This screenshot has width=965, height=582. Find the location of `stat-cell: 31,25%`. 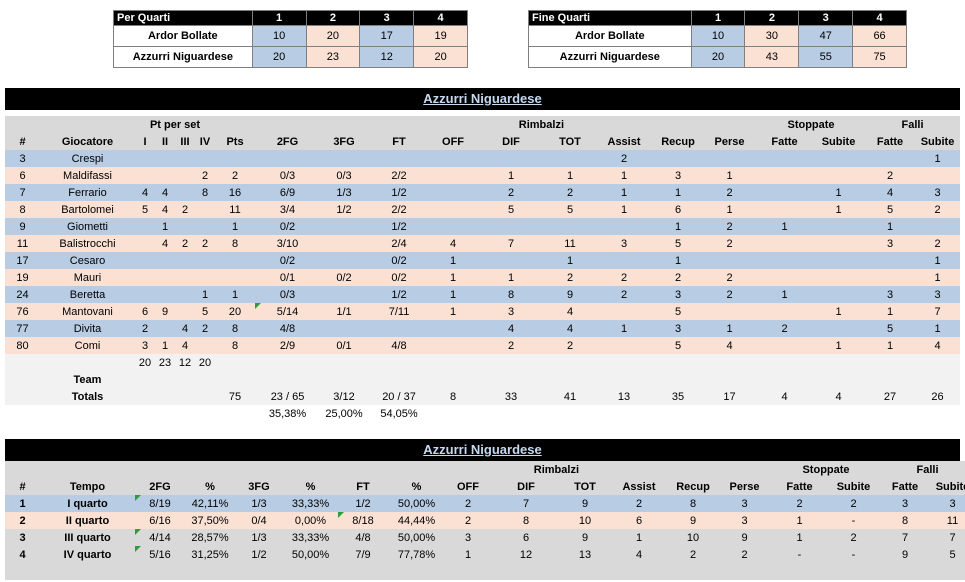

stat-cell: 31,25% is located at coordinates (210, 554).